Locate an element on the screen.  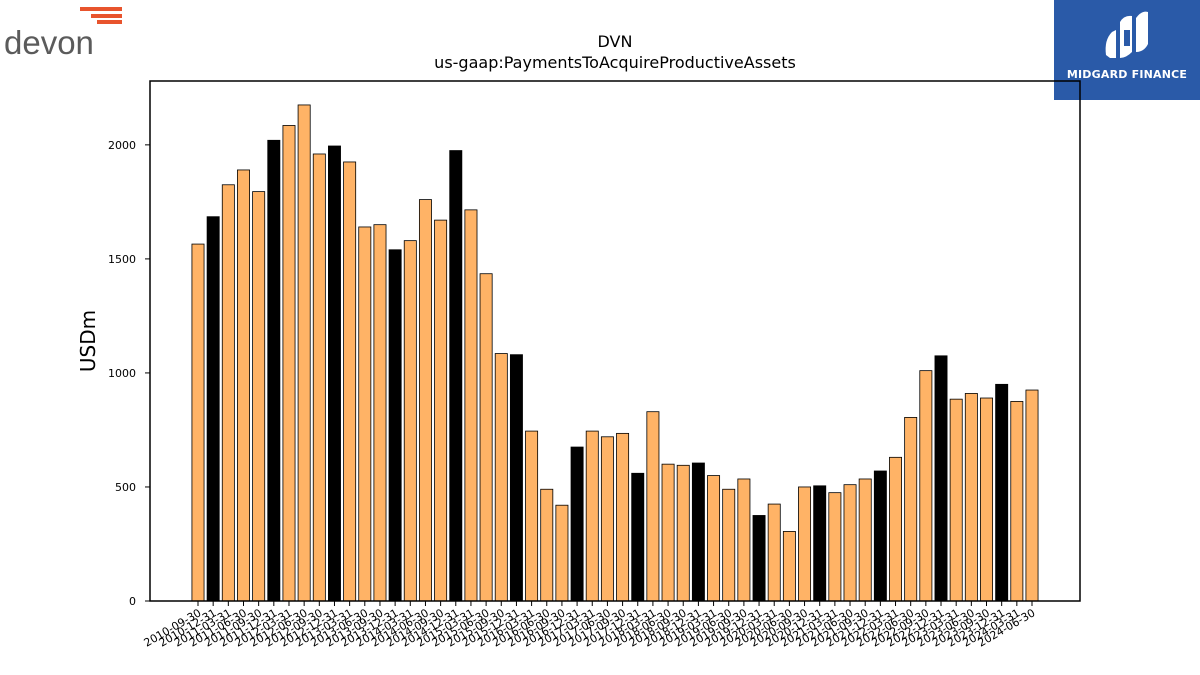
y-tick-label: 1500 is located at coordinates (122, 259).